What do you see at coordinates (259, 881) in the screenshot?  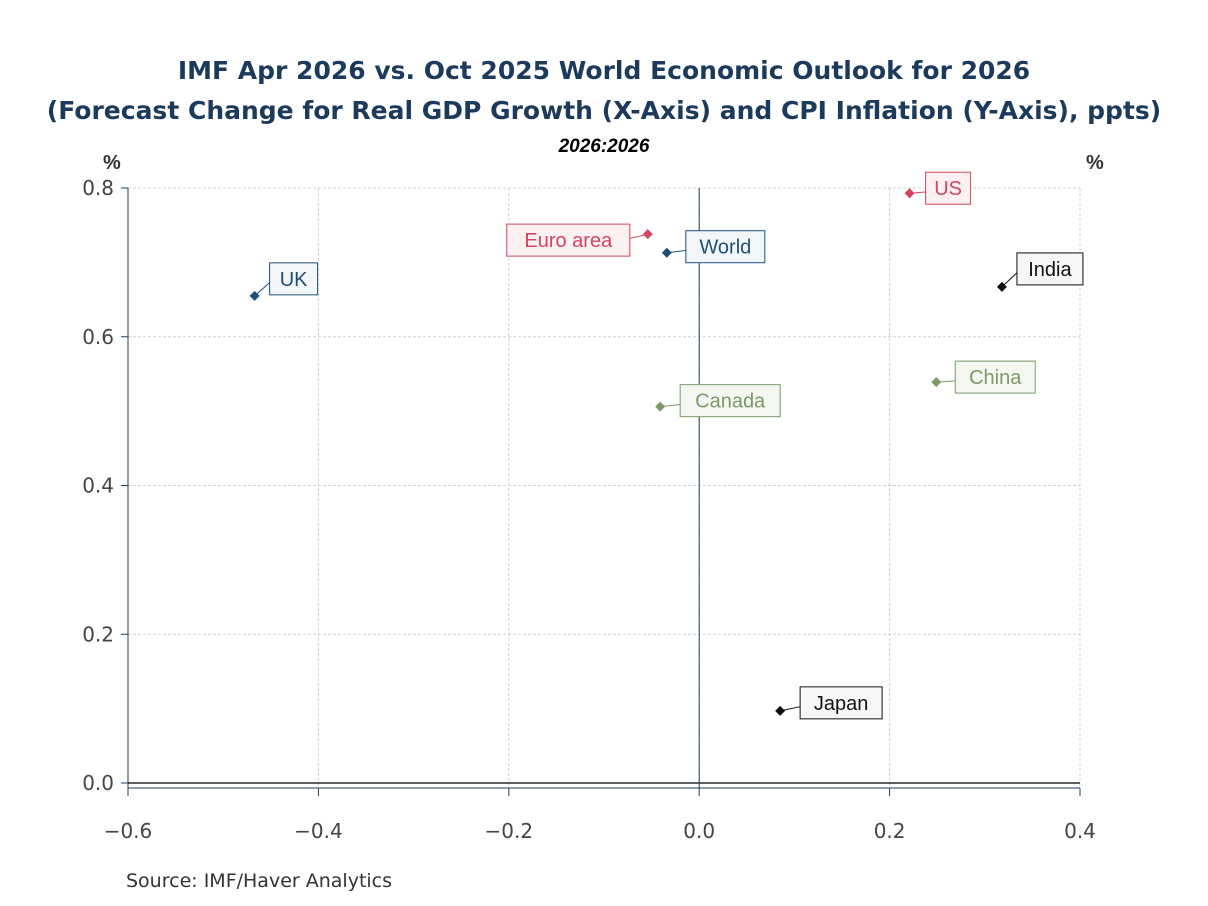 I see `source-note: Source: IMF/Haver Analytics` at bounding box center [259, 881].